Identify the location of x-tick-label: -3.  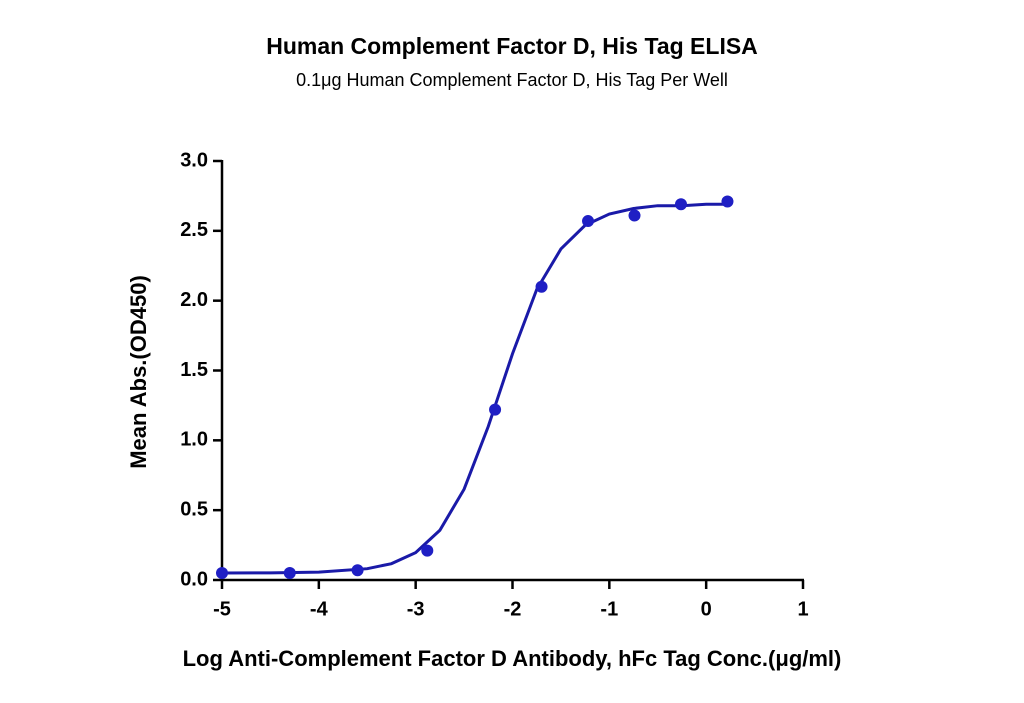
(416, 609).